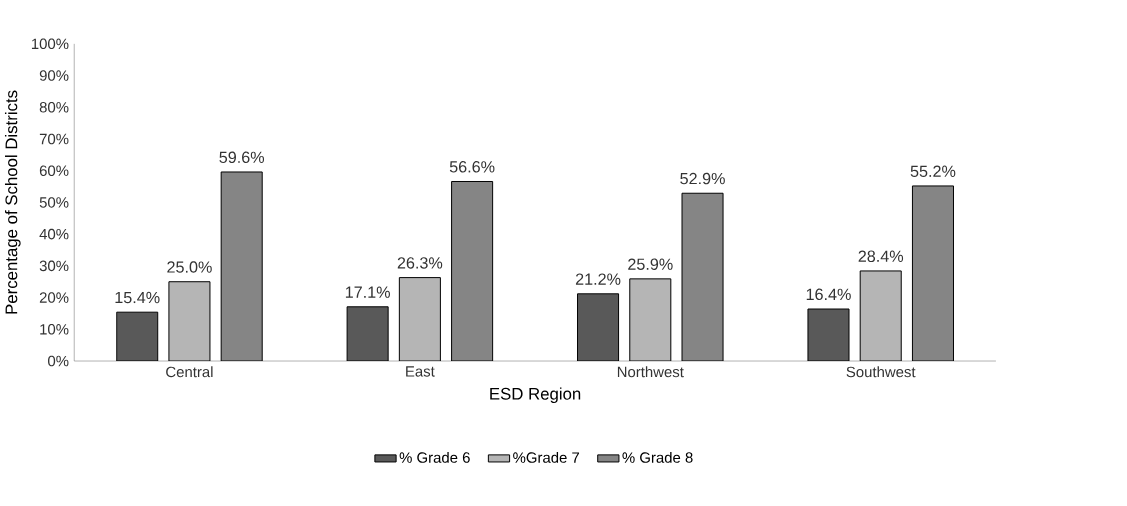  Describe the element at coordinates (650, 372) in the screenshot. I see `x-tick-label: Northwest` at that location.